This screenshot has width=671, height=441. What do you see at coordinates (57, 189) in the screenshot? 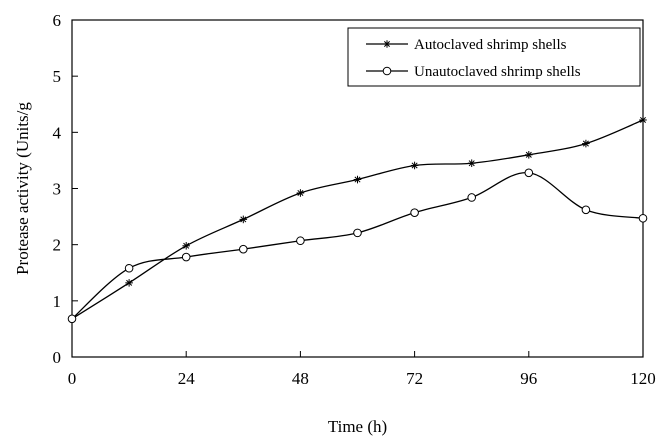
I see `y-tick-label: 3` at bounding box center [57, 189].